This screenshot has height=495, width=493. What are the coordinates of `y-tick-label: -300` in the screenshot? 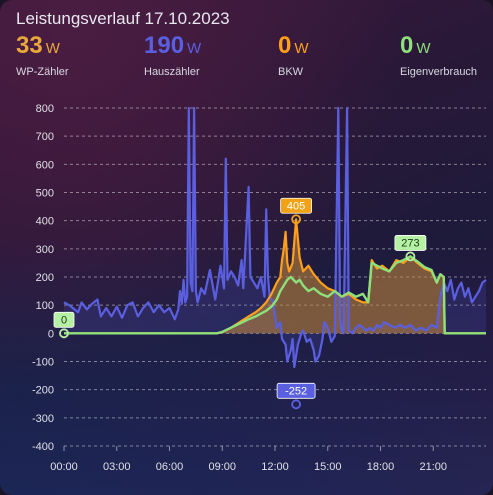 It's located at (43, 419).